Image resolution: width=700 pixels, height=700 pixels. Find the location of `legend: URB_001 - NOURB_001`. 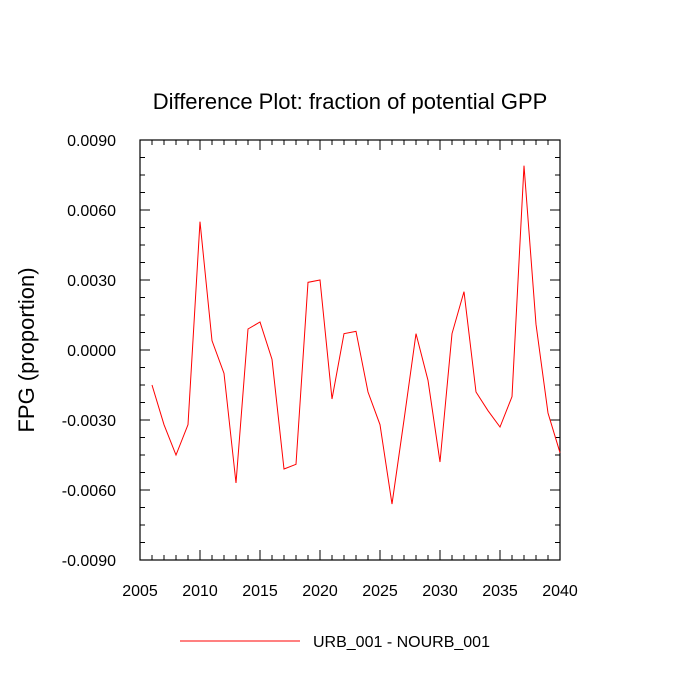

legend: URB_001 - NOURB_001 is located at coordinates (335, 642).